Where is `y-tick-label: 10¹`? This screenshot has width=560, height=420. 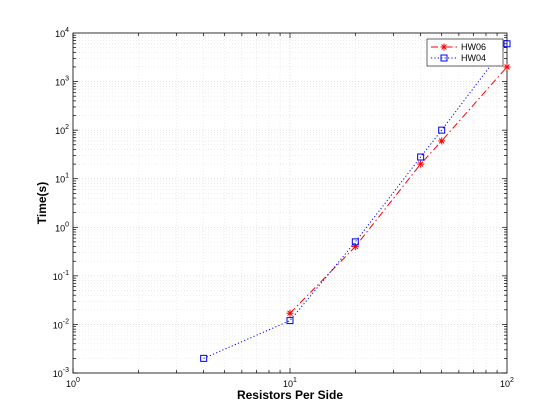 y-tick-label: 10¹ is located at coordinates (62, 179).